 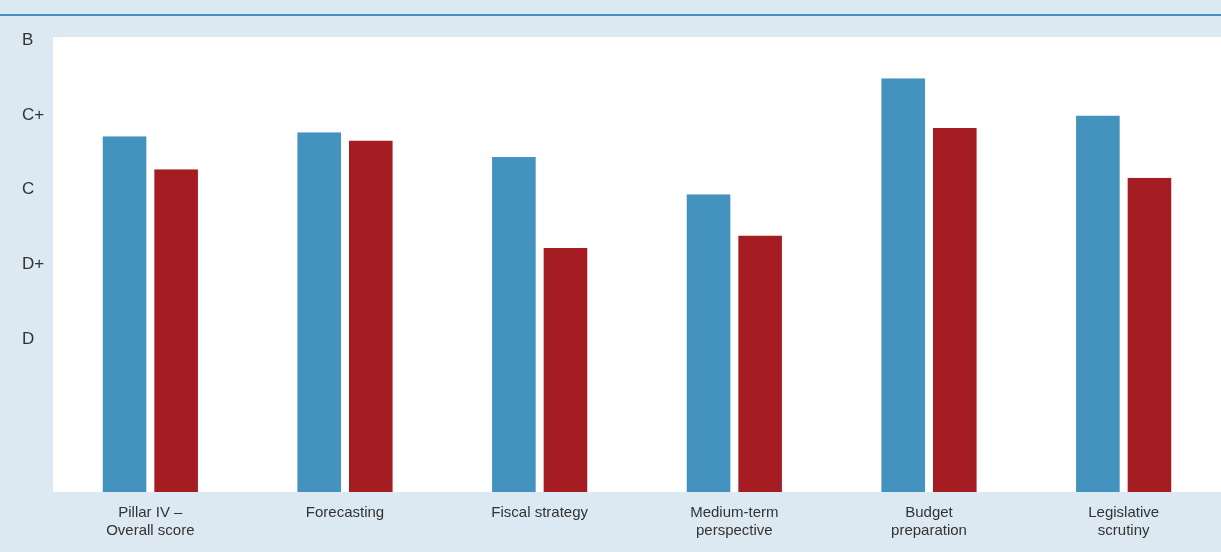 I want to click on text: D, so click(x=28, y=339).